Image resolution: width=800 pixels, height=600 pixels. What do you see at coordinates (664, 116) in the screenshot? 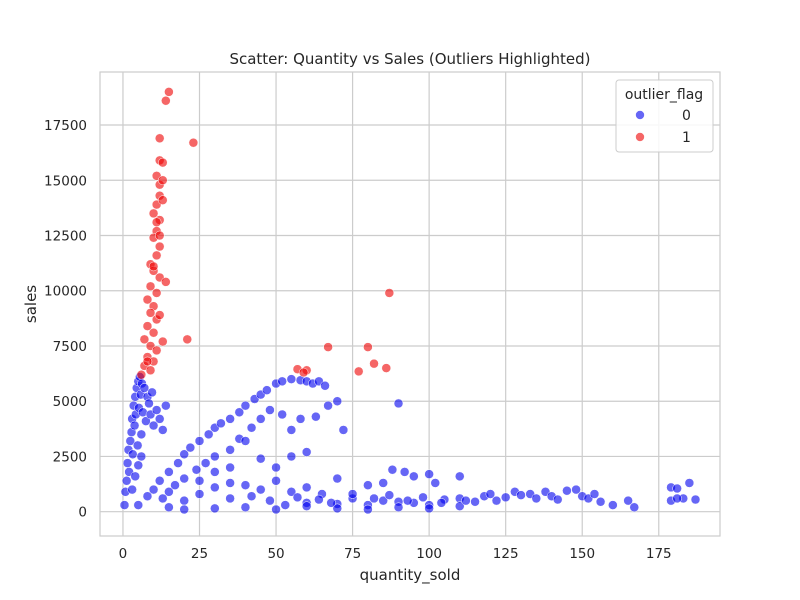
I see `legend: outlier_flag 0 1` at bounding box center [664, 116].